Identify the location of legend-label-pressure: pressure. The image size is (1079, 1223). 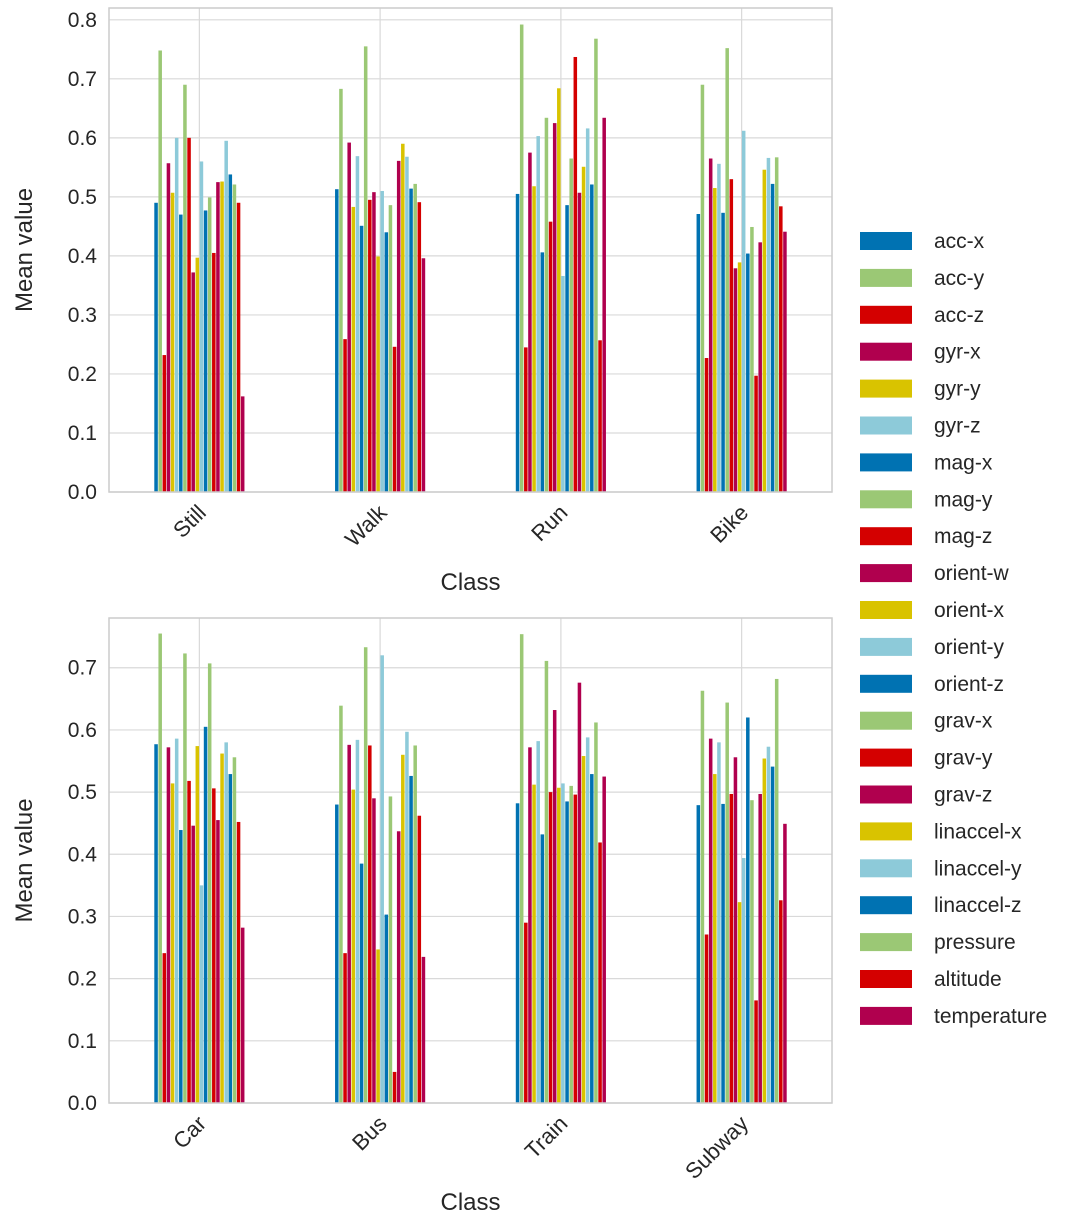
(975, 942).